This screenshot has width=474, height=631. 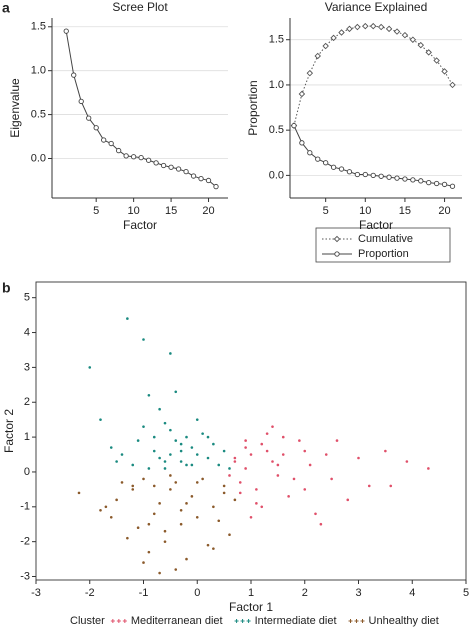 I want to click on chart-title: Variance Explained, so click(x=376, y=7).